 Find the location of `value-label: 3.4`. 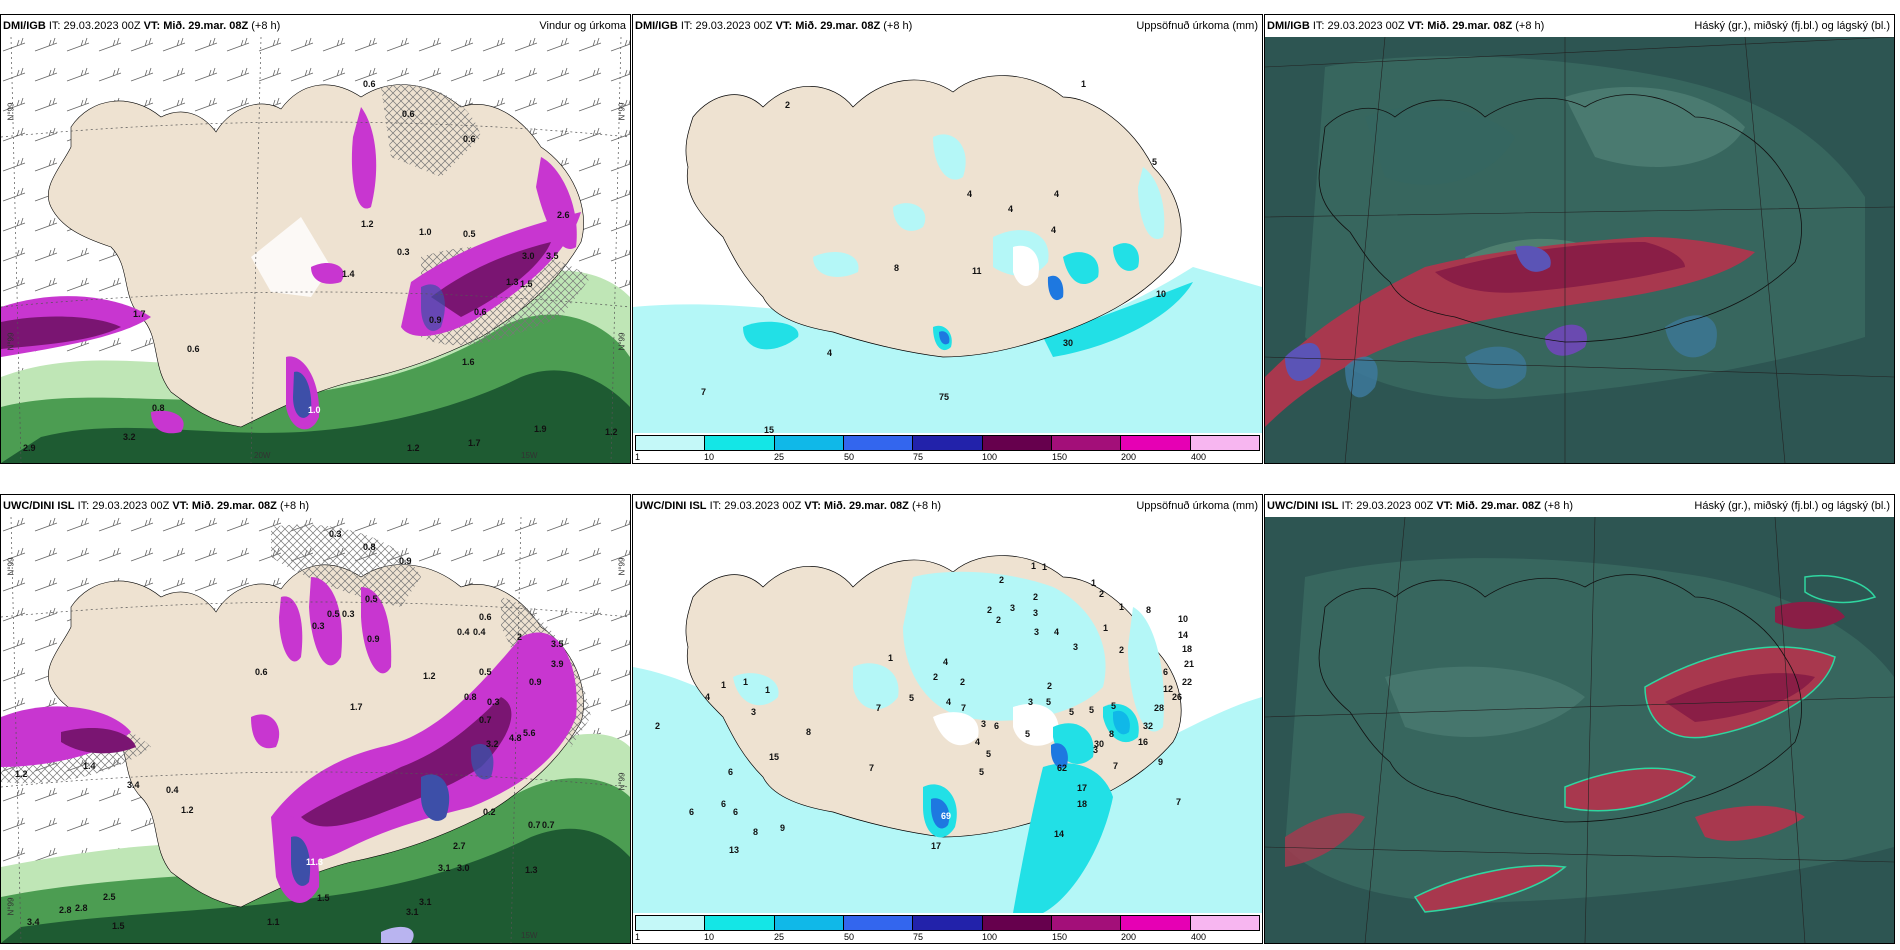

value-label: 3.4 is located at coordinates (33, 922).